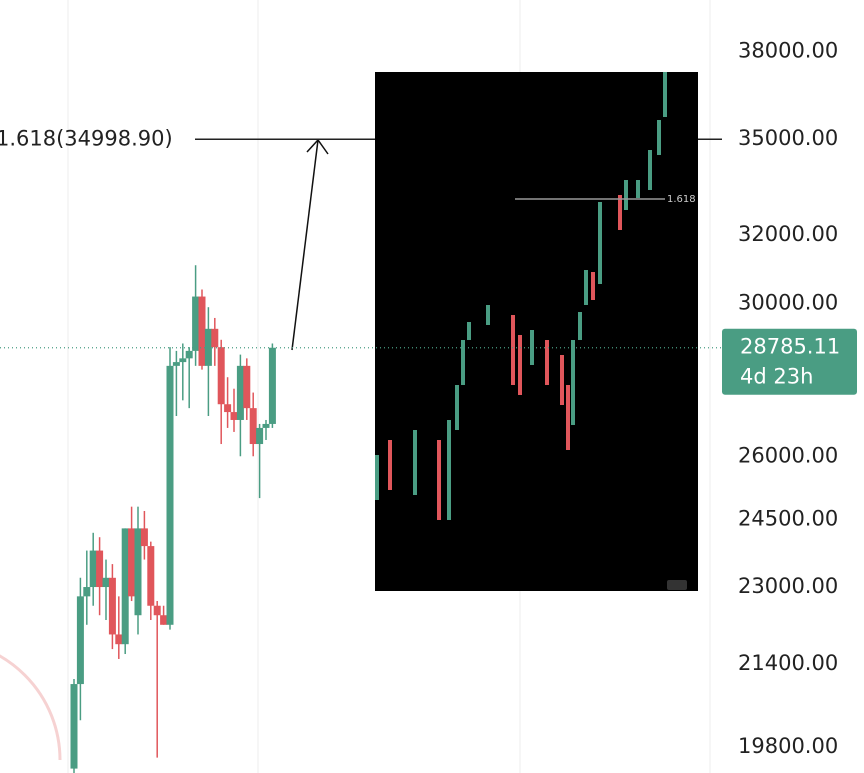  I want to click on y-tick-label: 23000.00, so click(788, 586).